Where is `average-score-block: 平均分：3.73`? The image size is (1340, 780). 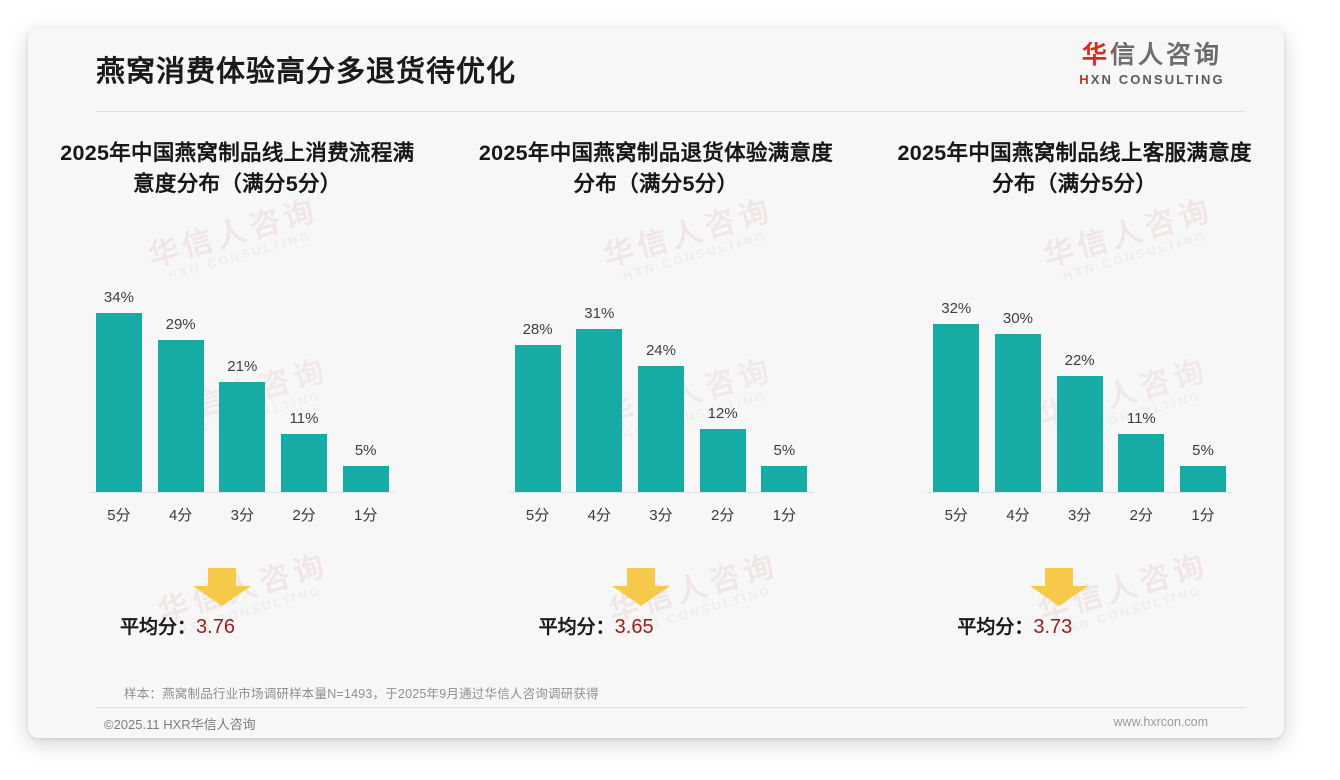
average-score-block: 平均分：3.73 is located at coordinates (1074, 607).